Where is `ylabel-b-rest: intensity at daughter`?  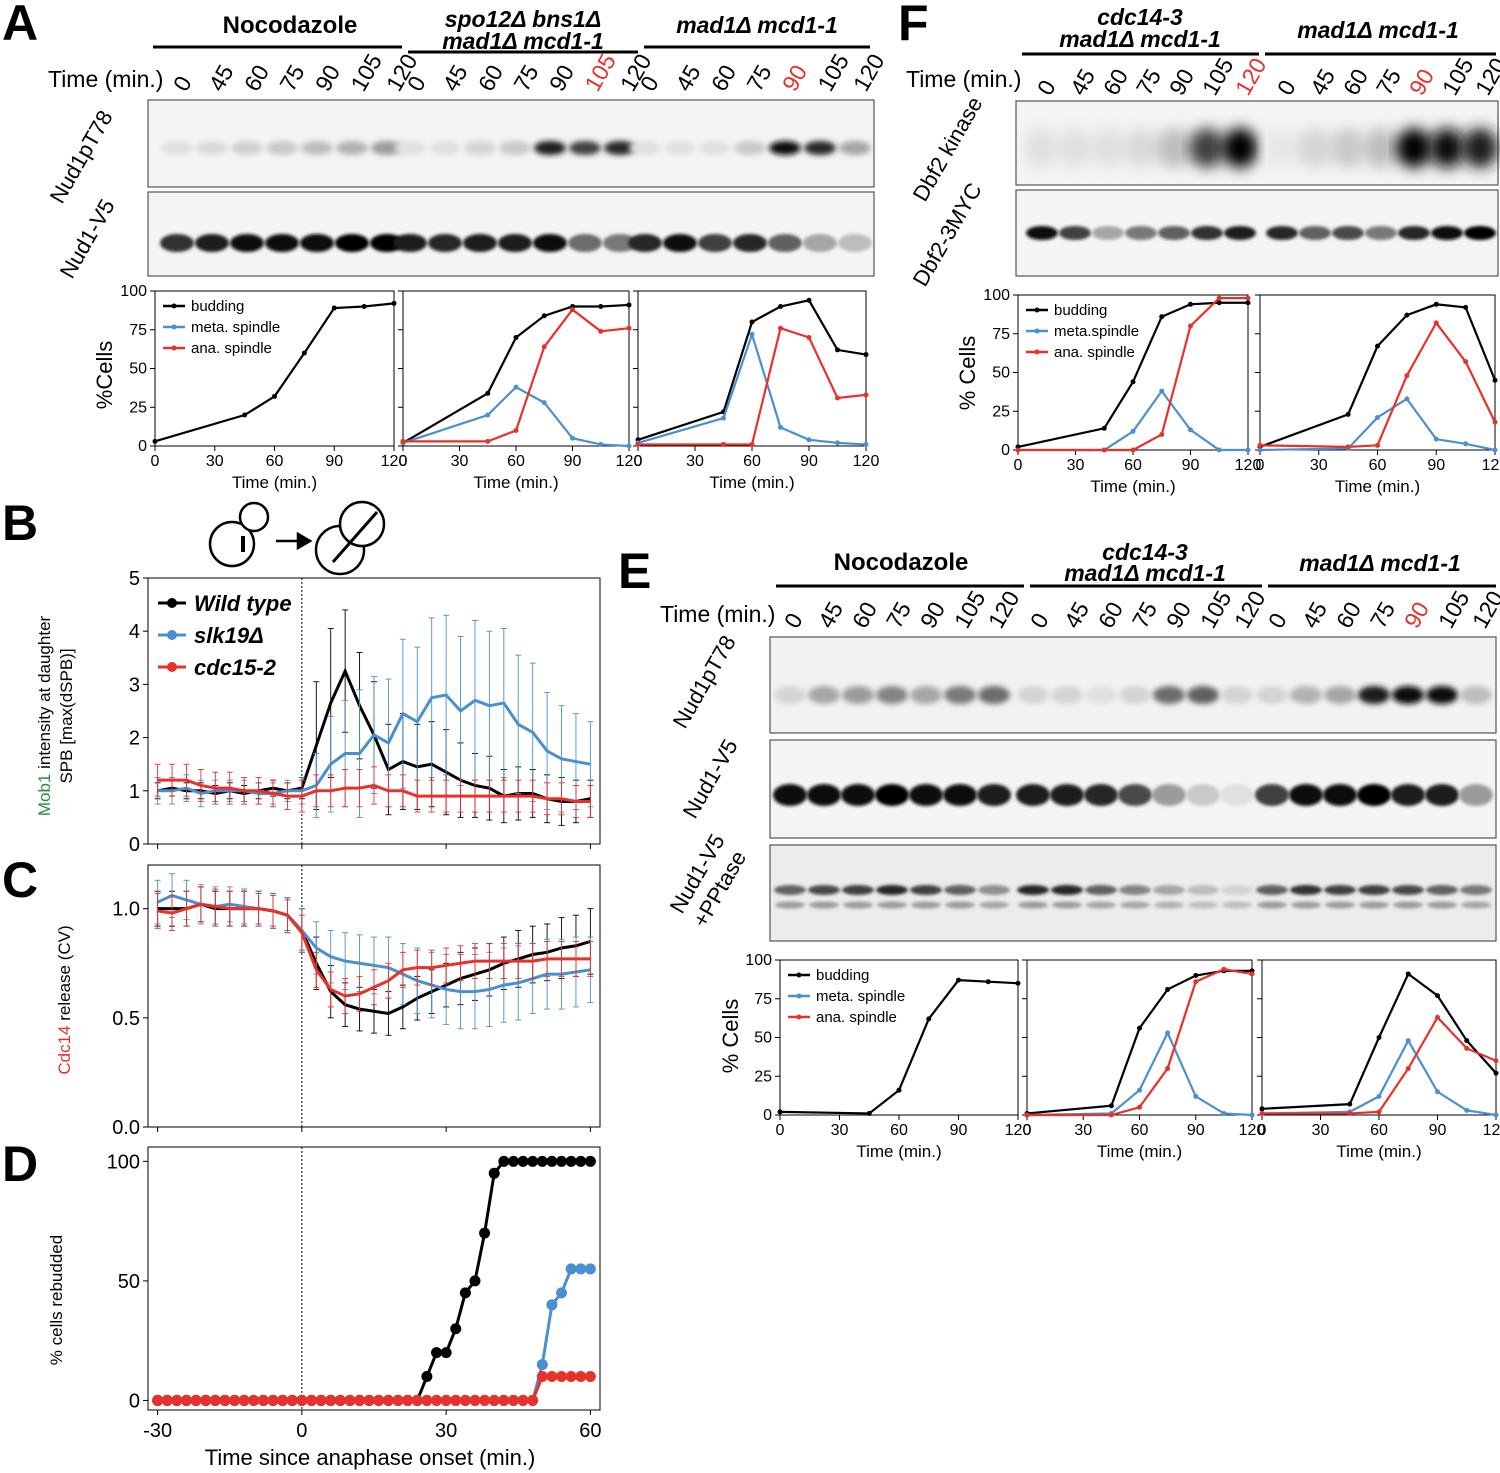
ylabel-b-rest: intensity at daughter is located at coordinates (44, 694).